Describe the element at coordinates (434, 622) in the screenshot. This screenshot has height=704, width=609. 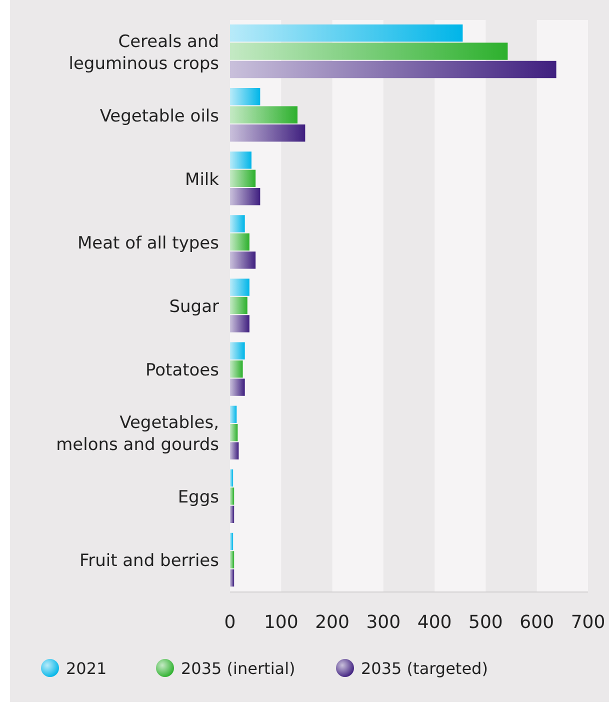
I see `x-tick-label: 400` at that location.